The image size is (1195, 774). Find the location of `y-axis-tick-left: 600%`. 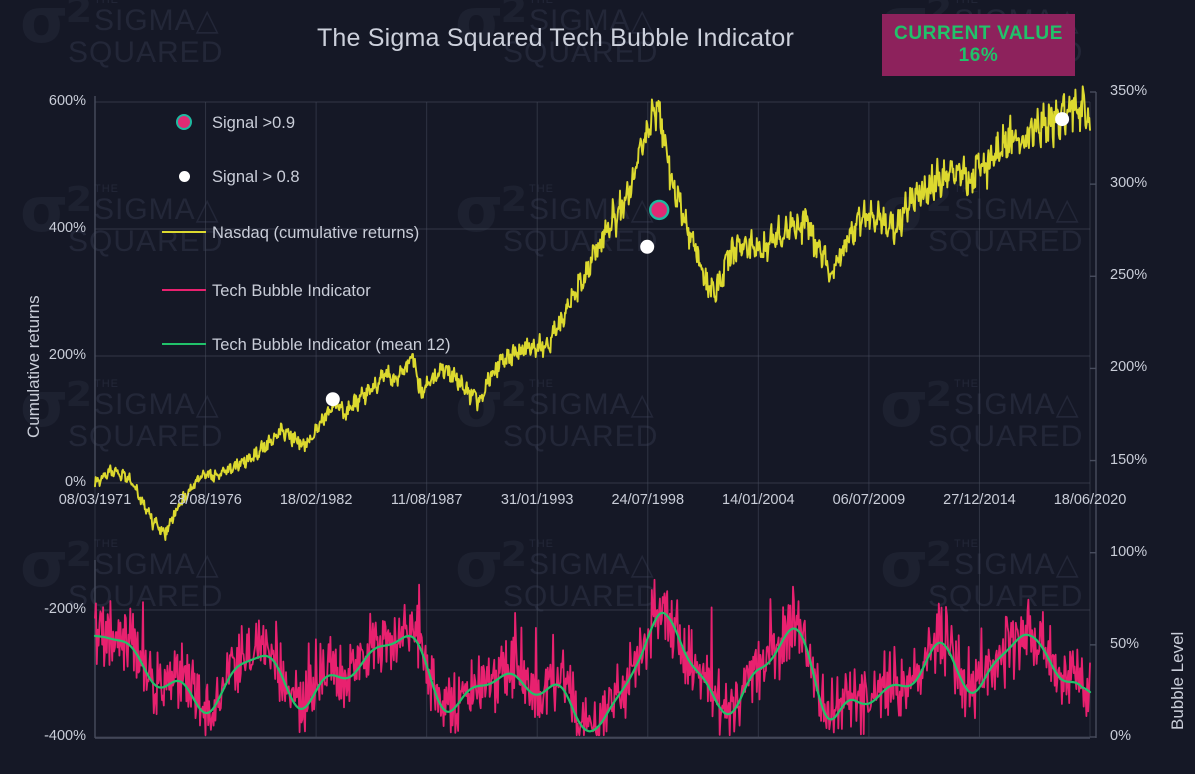

y-axis-tick-left: 600% is located at coordinates (67, 101).